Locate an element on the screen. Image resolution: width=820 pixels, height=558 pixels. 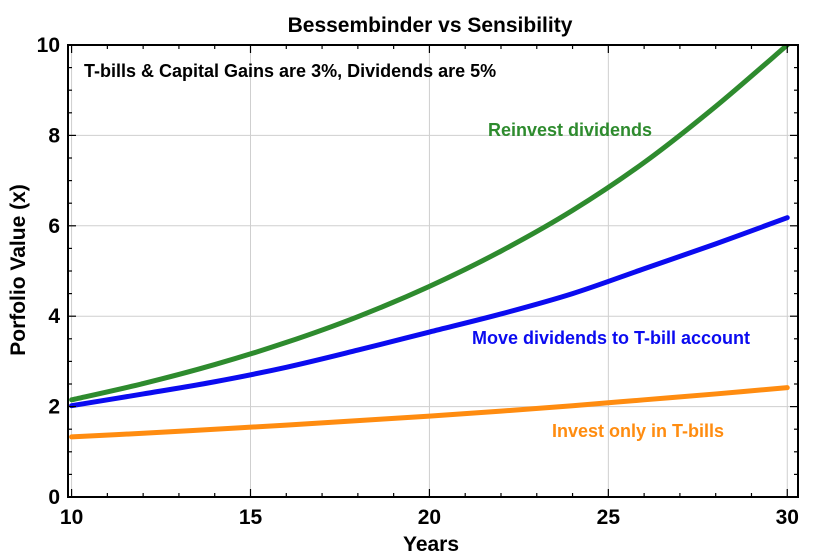
x-tick-label: 10 is located at coordinates (71, 517).